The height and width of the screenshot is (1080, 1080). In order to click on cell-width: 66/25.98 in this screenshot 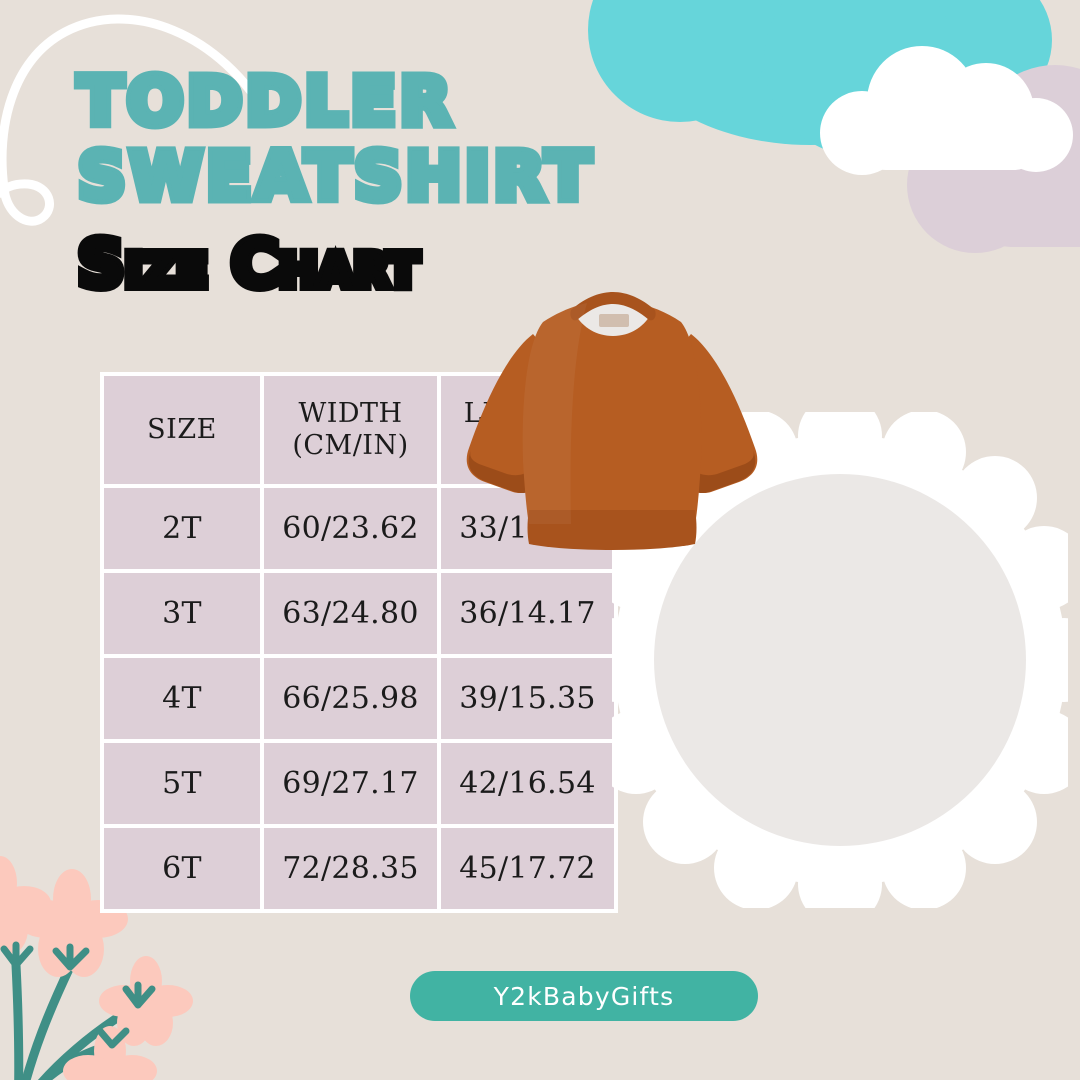, I will do `click(350, 698)`.